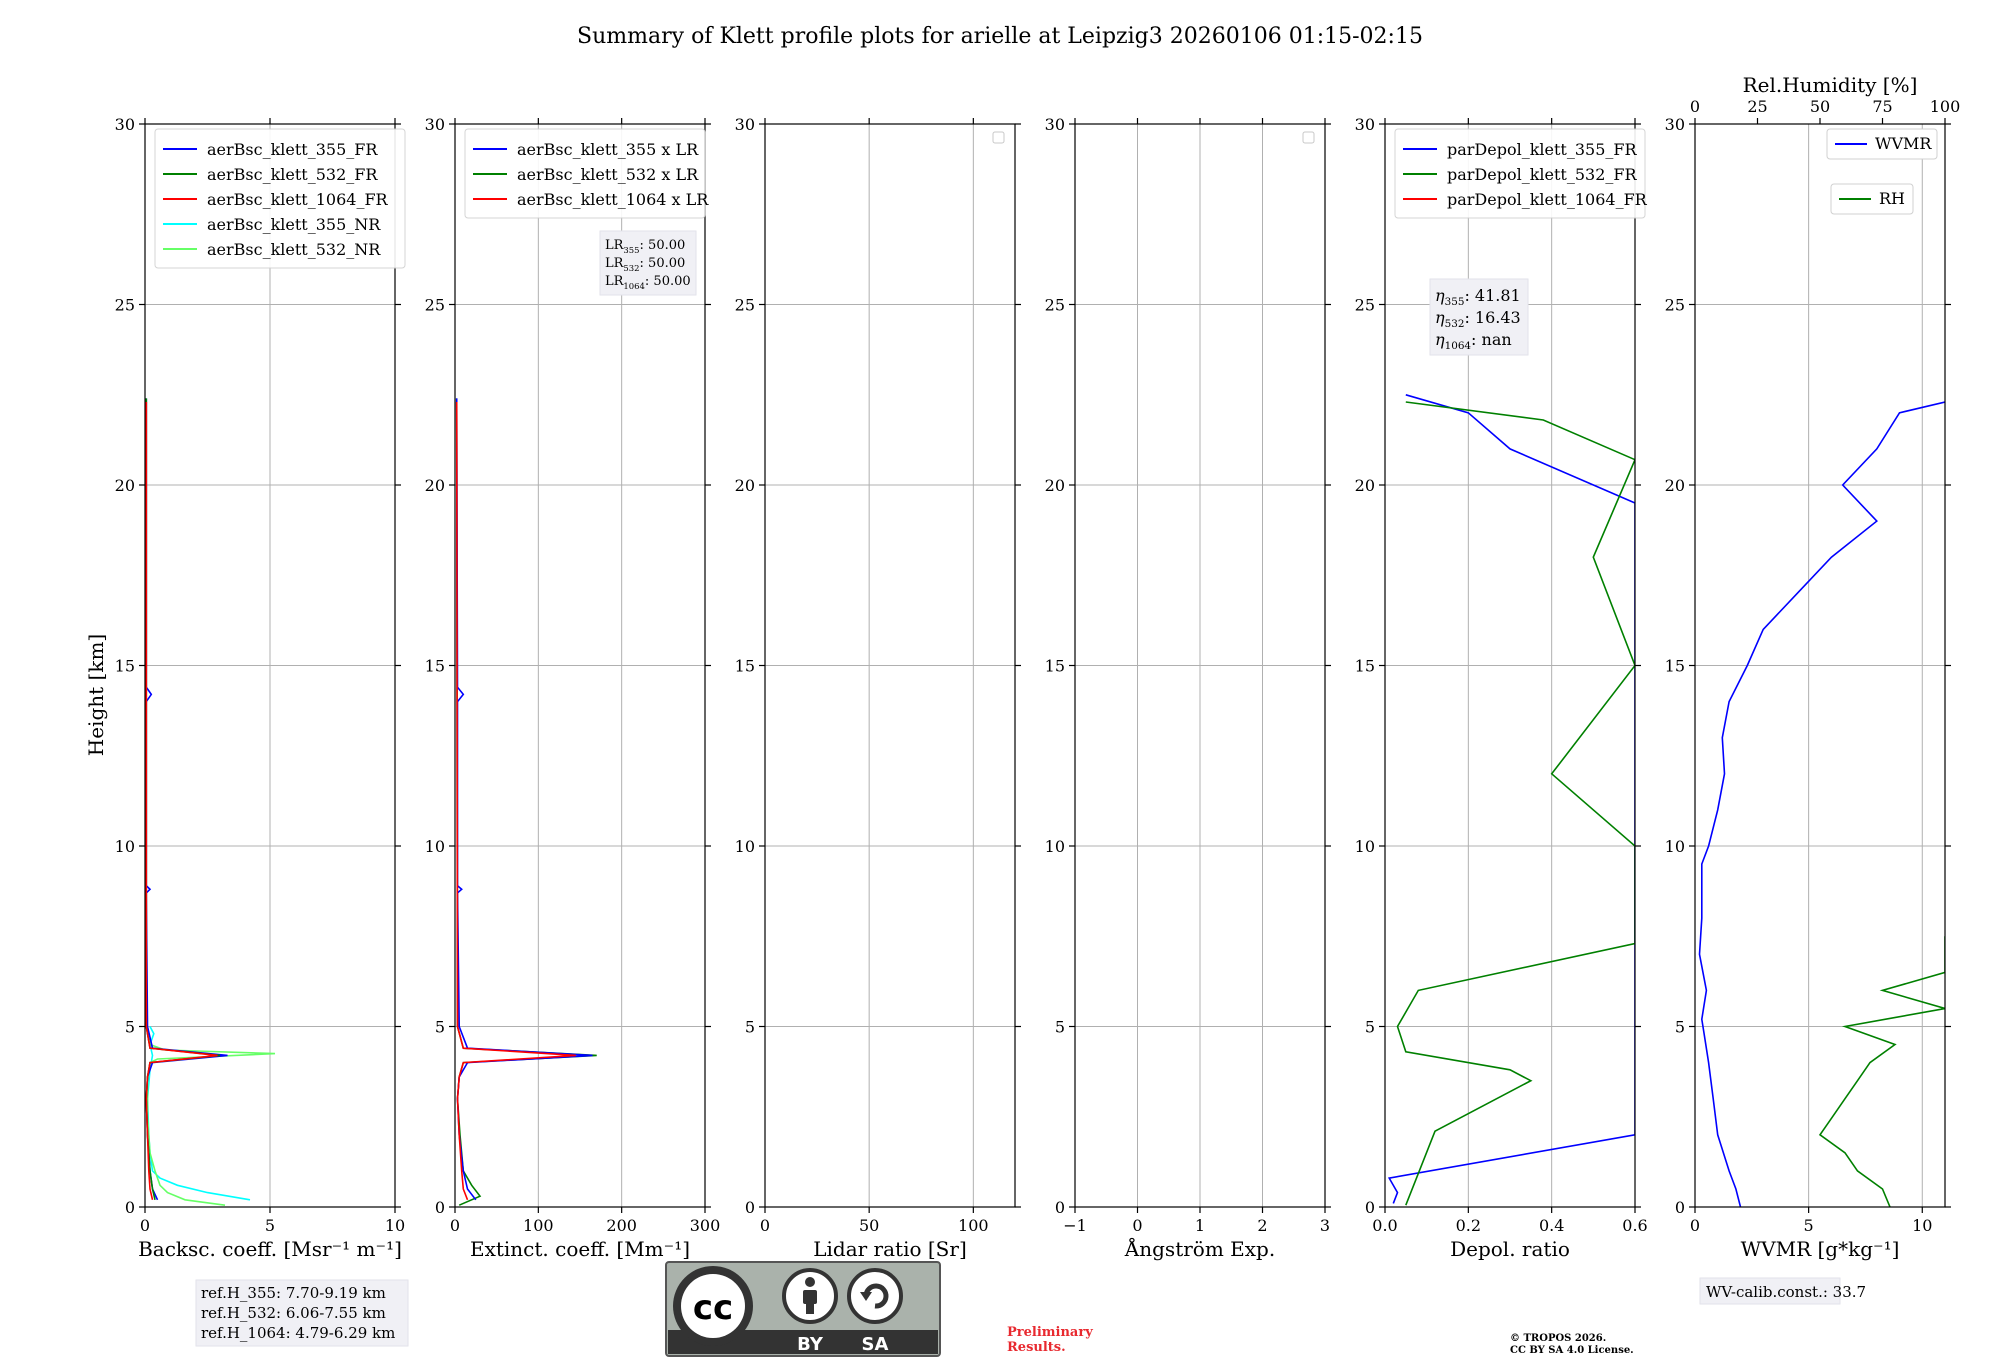 The width and height of the screenshot is (2000, 1360). I want to click on xtick-label: −1, so click(1075, 1225).